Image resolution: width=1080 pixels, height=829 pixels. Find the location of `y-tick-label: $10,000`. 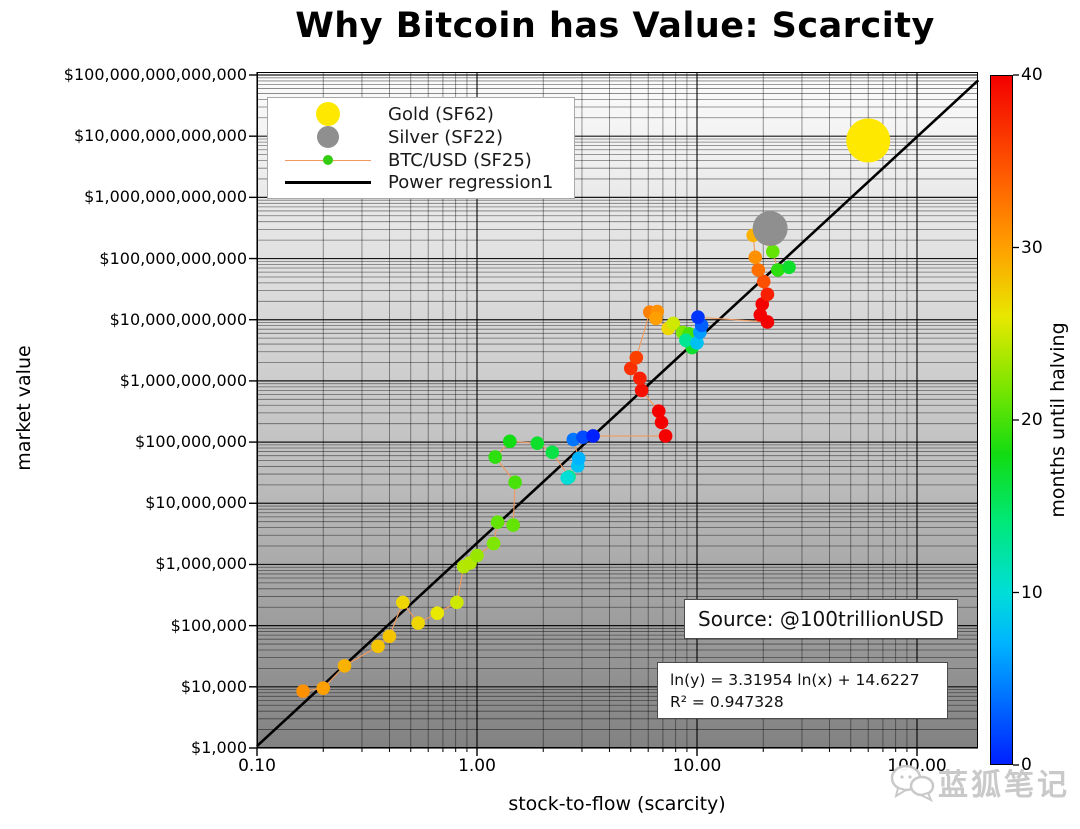

y-tick-label: $10,000 is located at coordinates (213, 686).